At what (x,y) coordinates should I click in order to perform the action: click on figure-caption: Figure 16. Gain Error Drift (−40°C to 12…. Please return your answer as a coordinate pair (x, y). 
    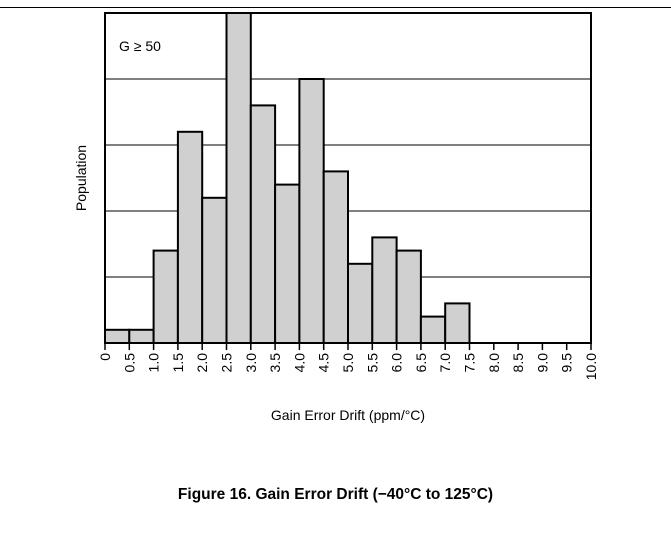
    Looking at the image, I should click on (335, 494).